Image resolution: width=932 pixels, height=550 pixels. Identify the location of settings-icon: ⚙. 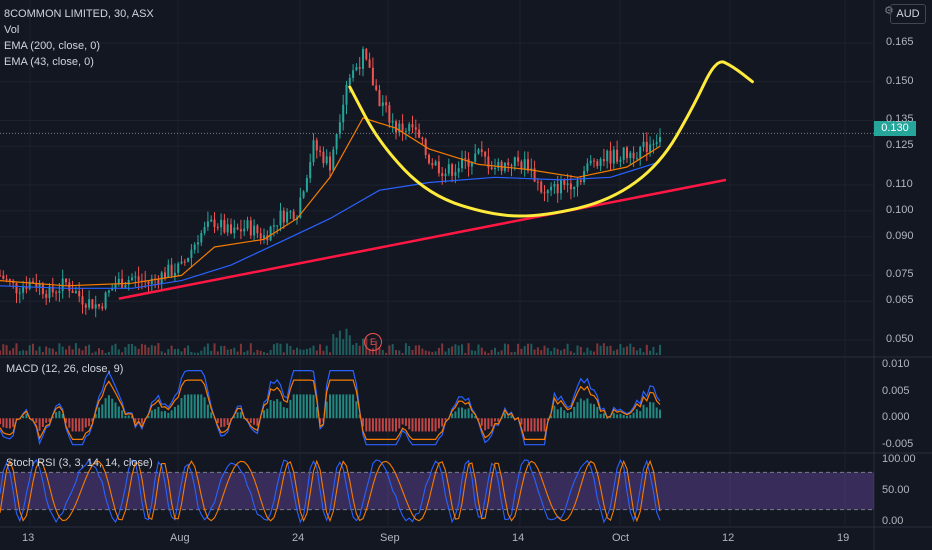
(889, 11).